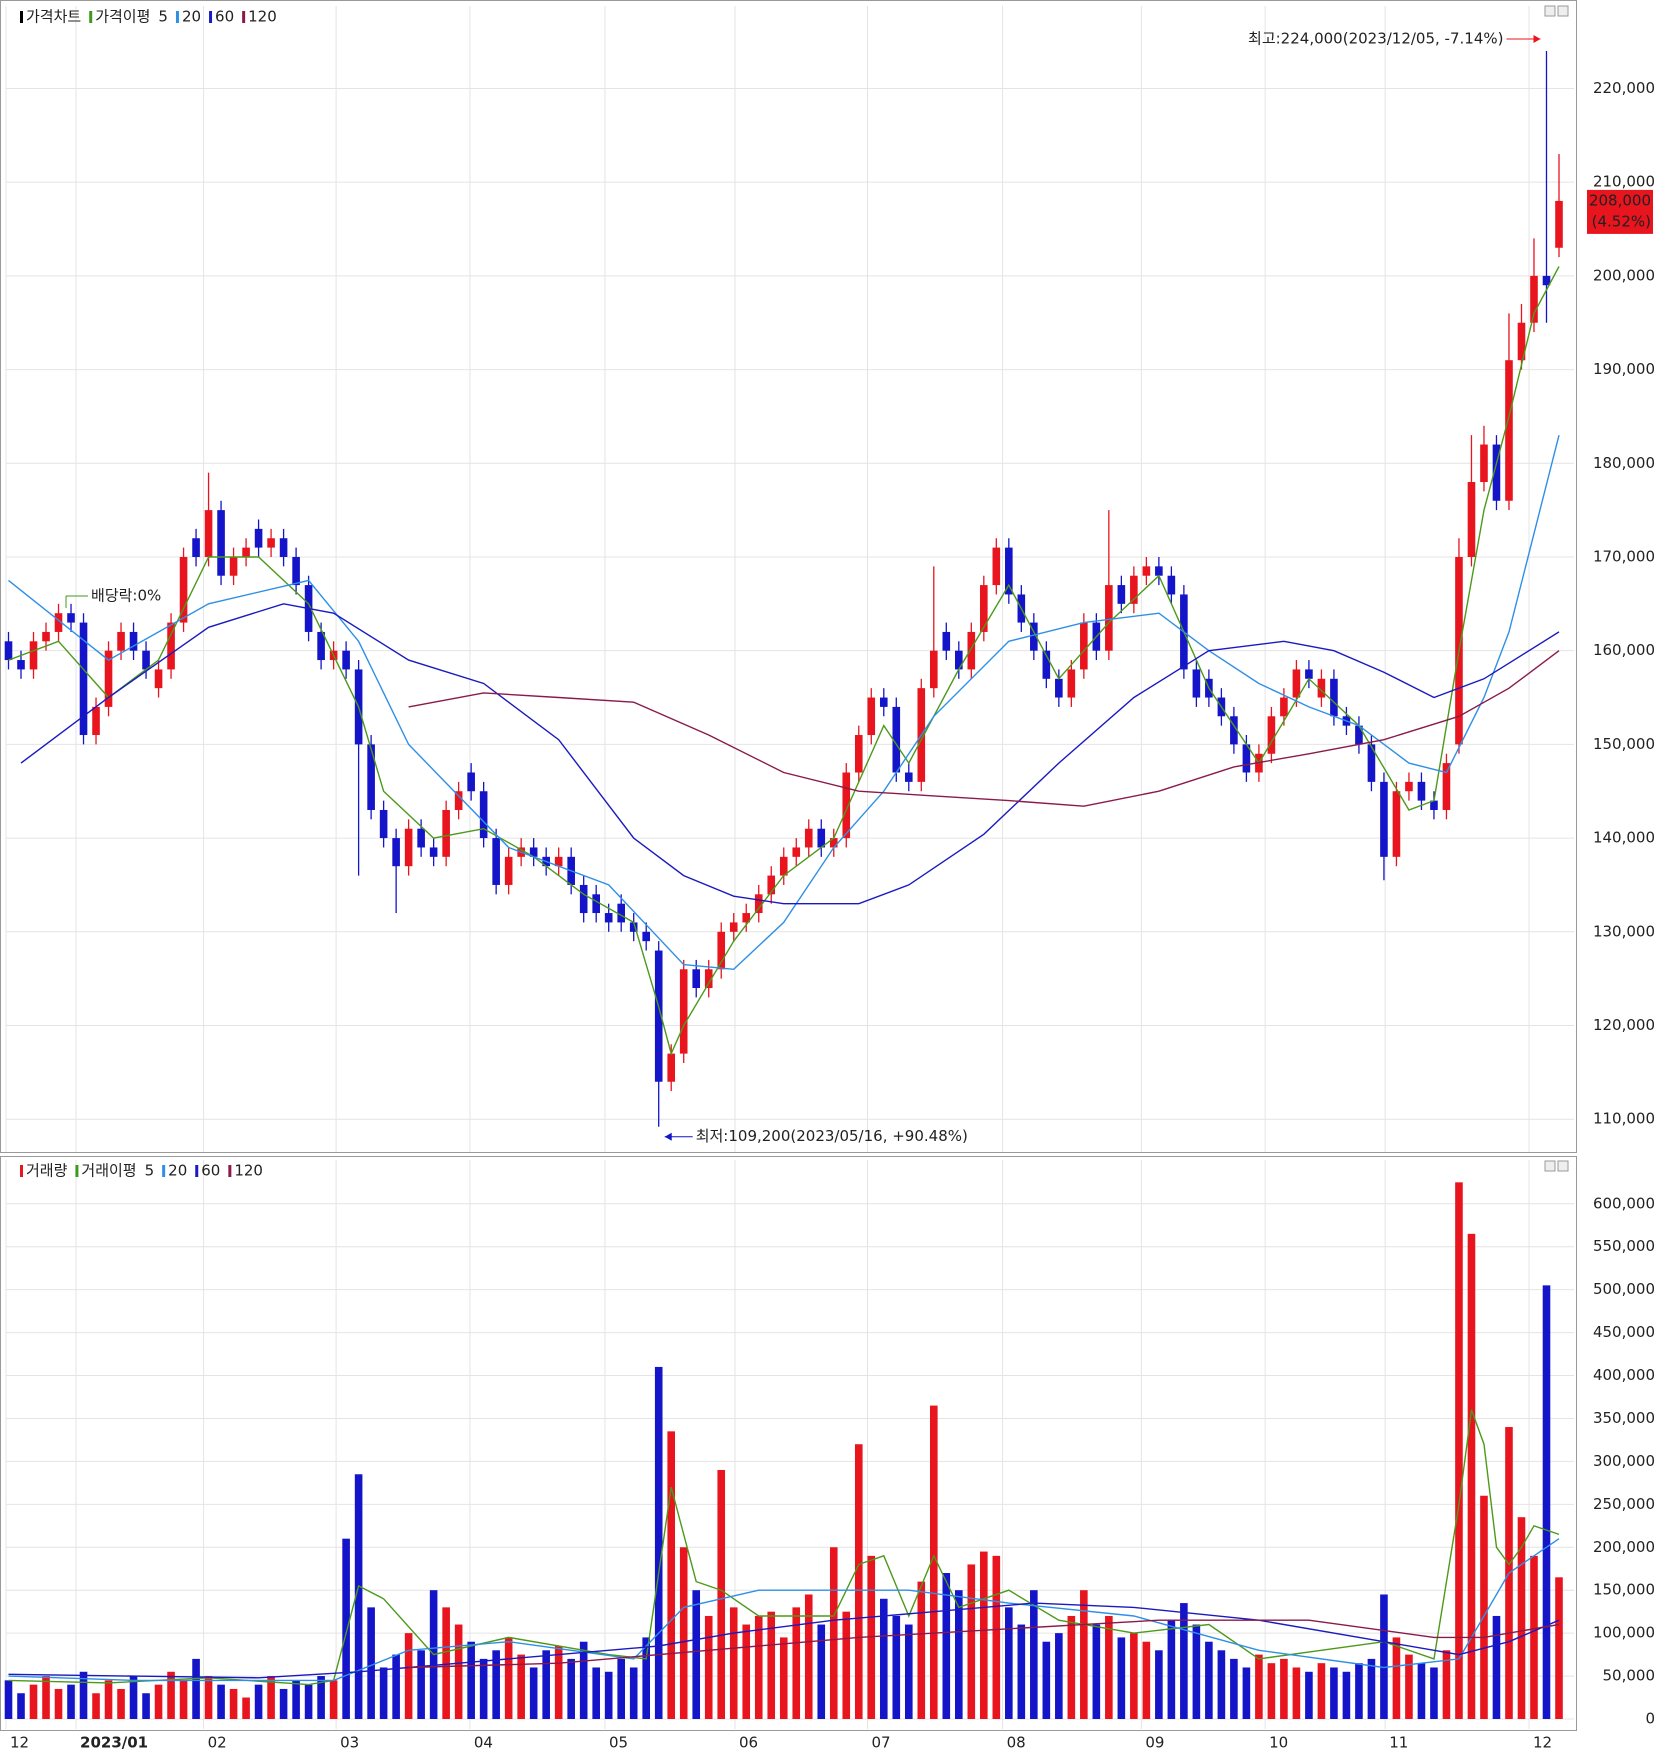  I want to click on y-tick-label: 150,000, so click(1624, 744).